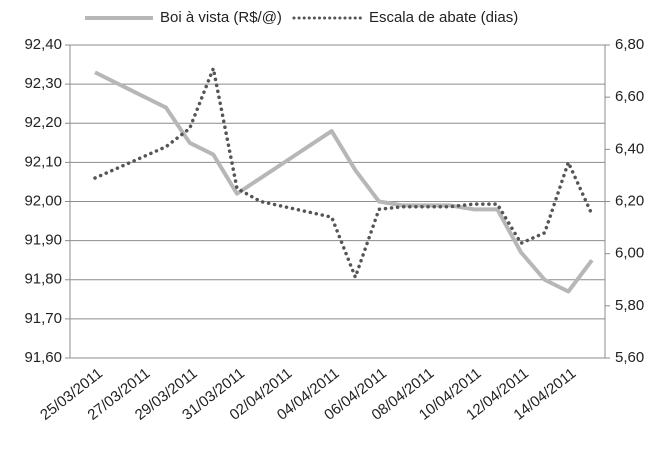  What do you see at coordinates (629, 44) in the screenshot?
I see `y2-tick-label: 6,80` at bounding box center [629, 44].